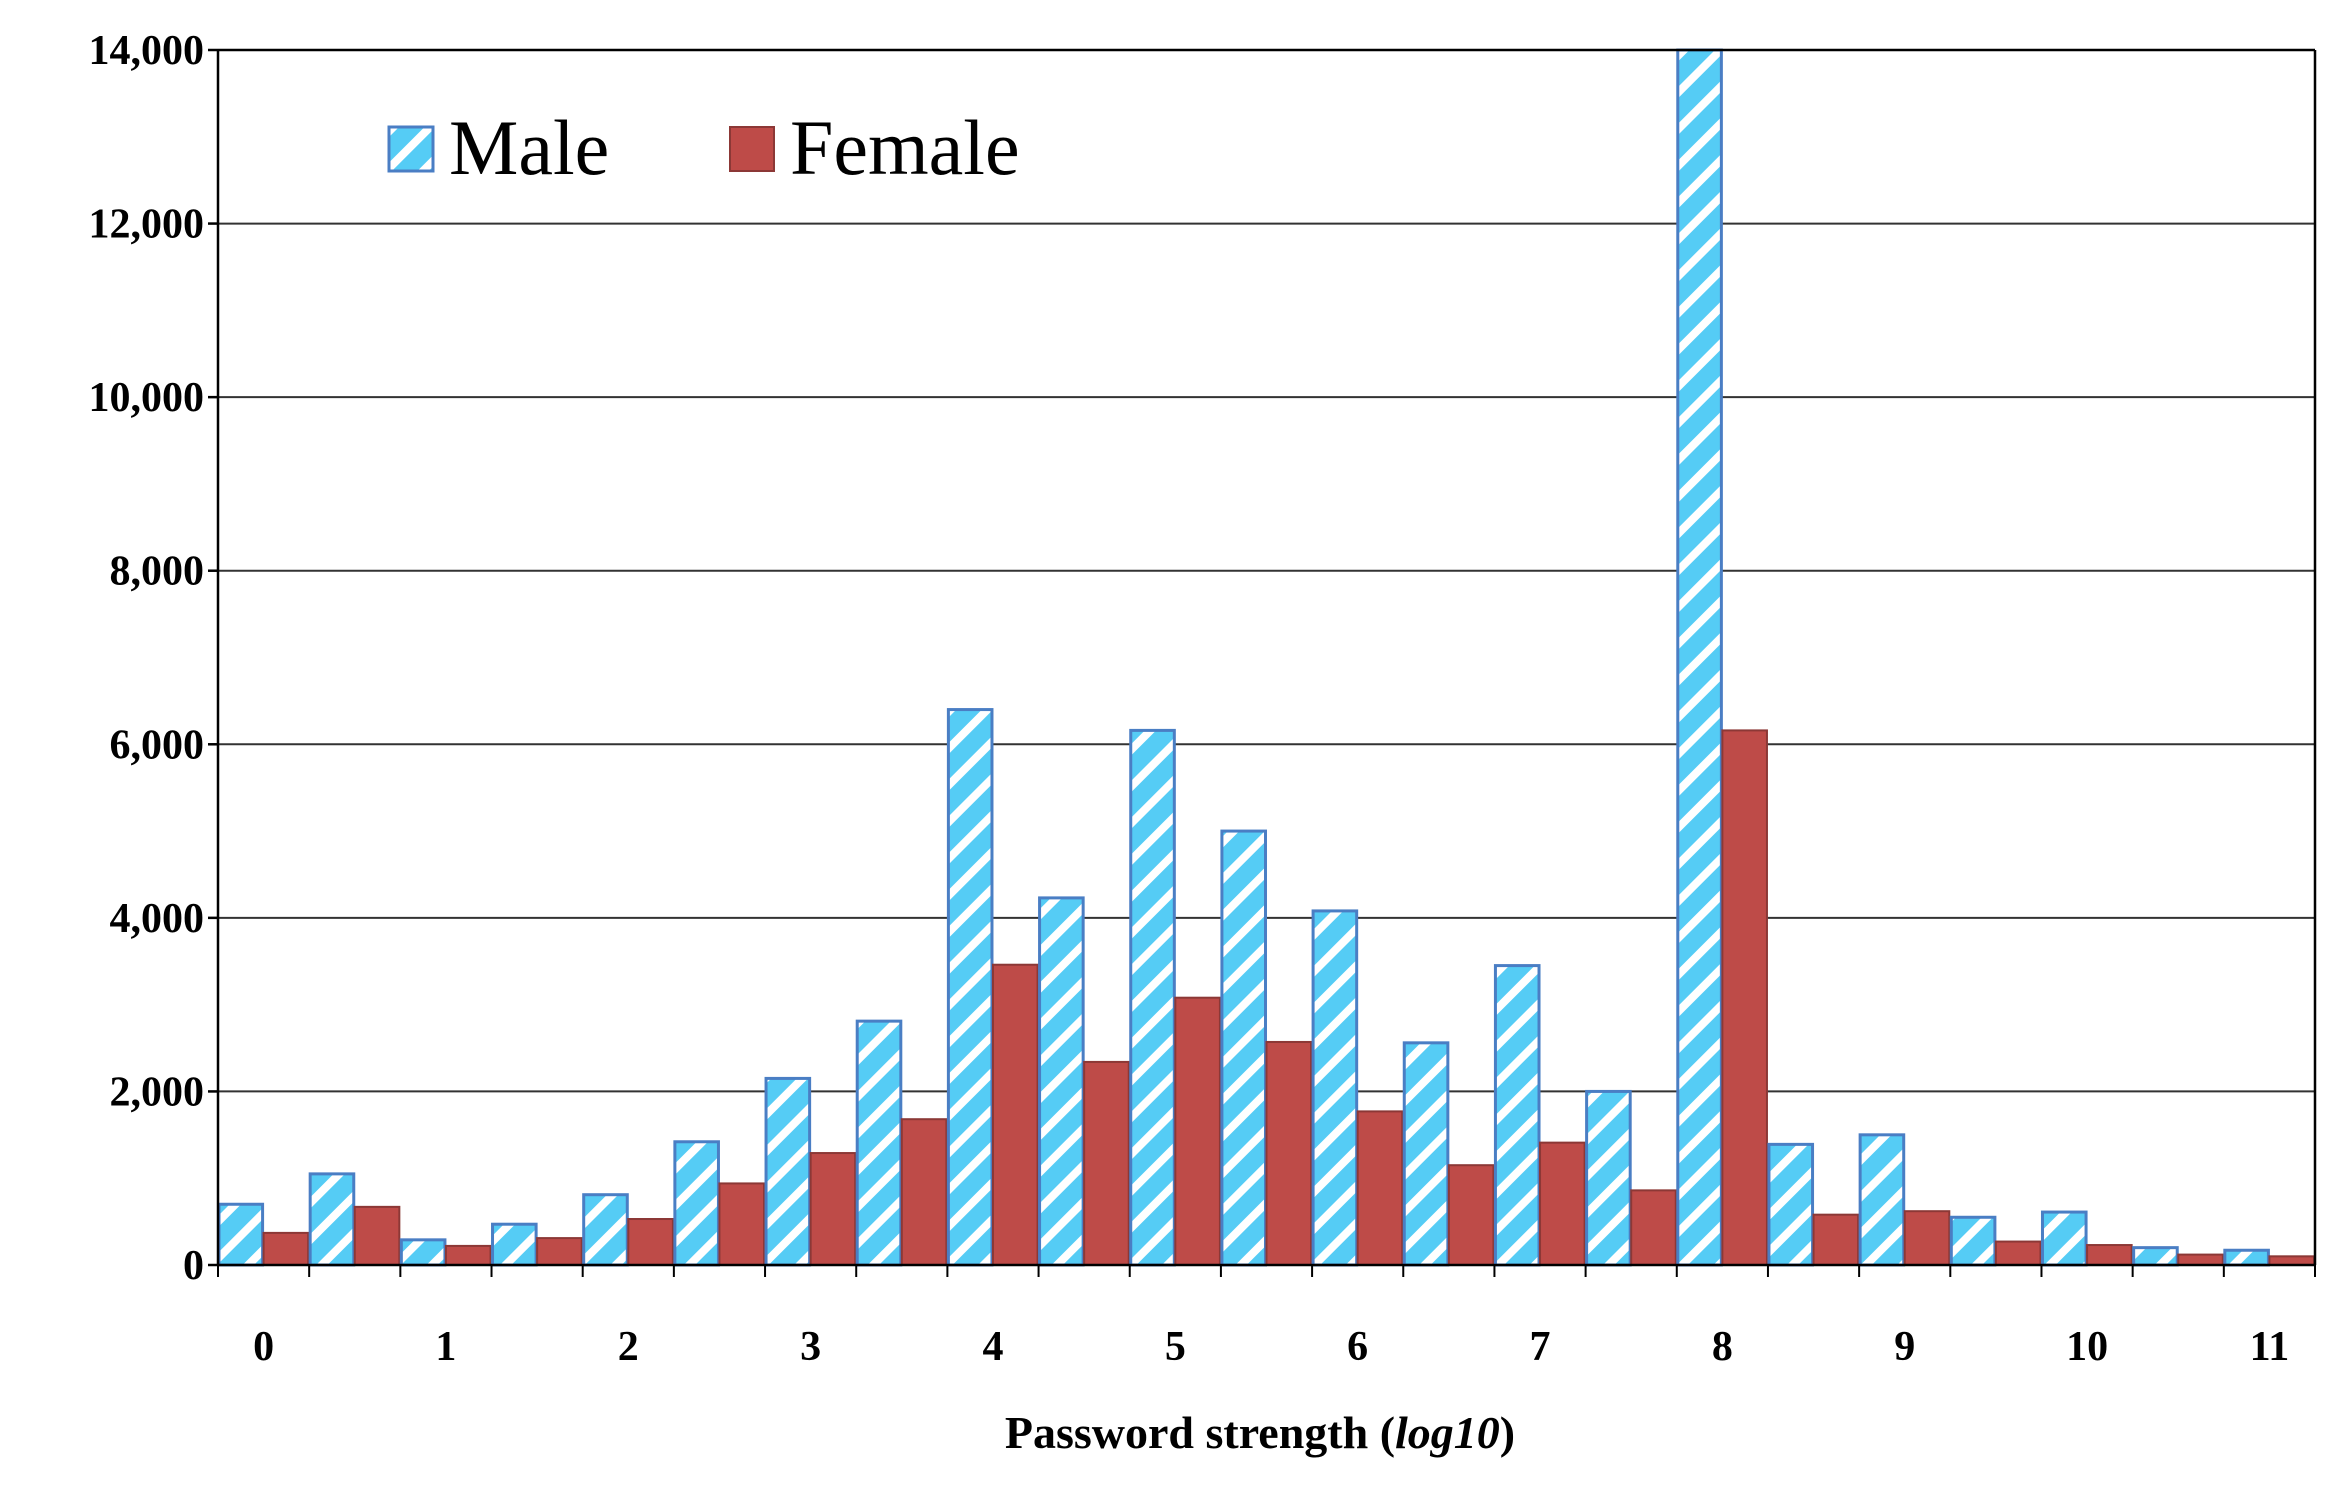  What do you see at coordinates (445, 1347) in the screenshot?
I see `x-tick-label: 1` at bounding box center [445, 1347].